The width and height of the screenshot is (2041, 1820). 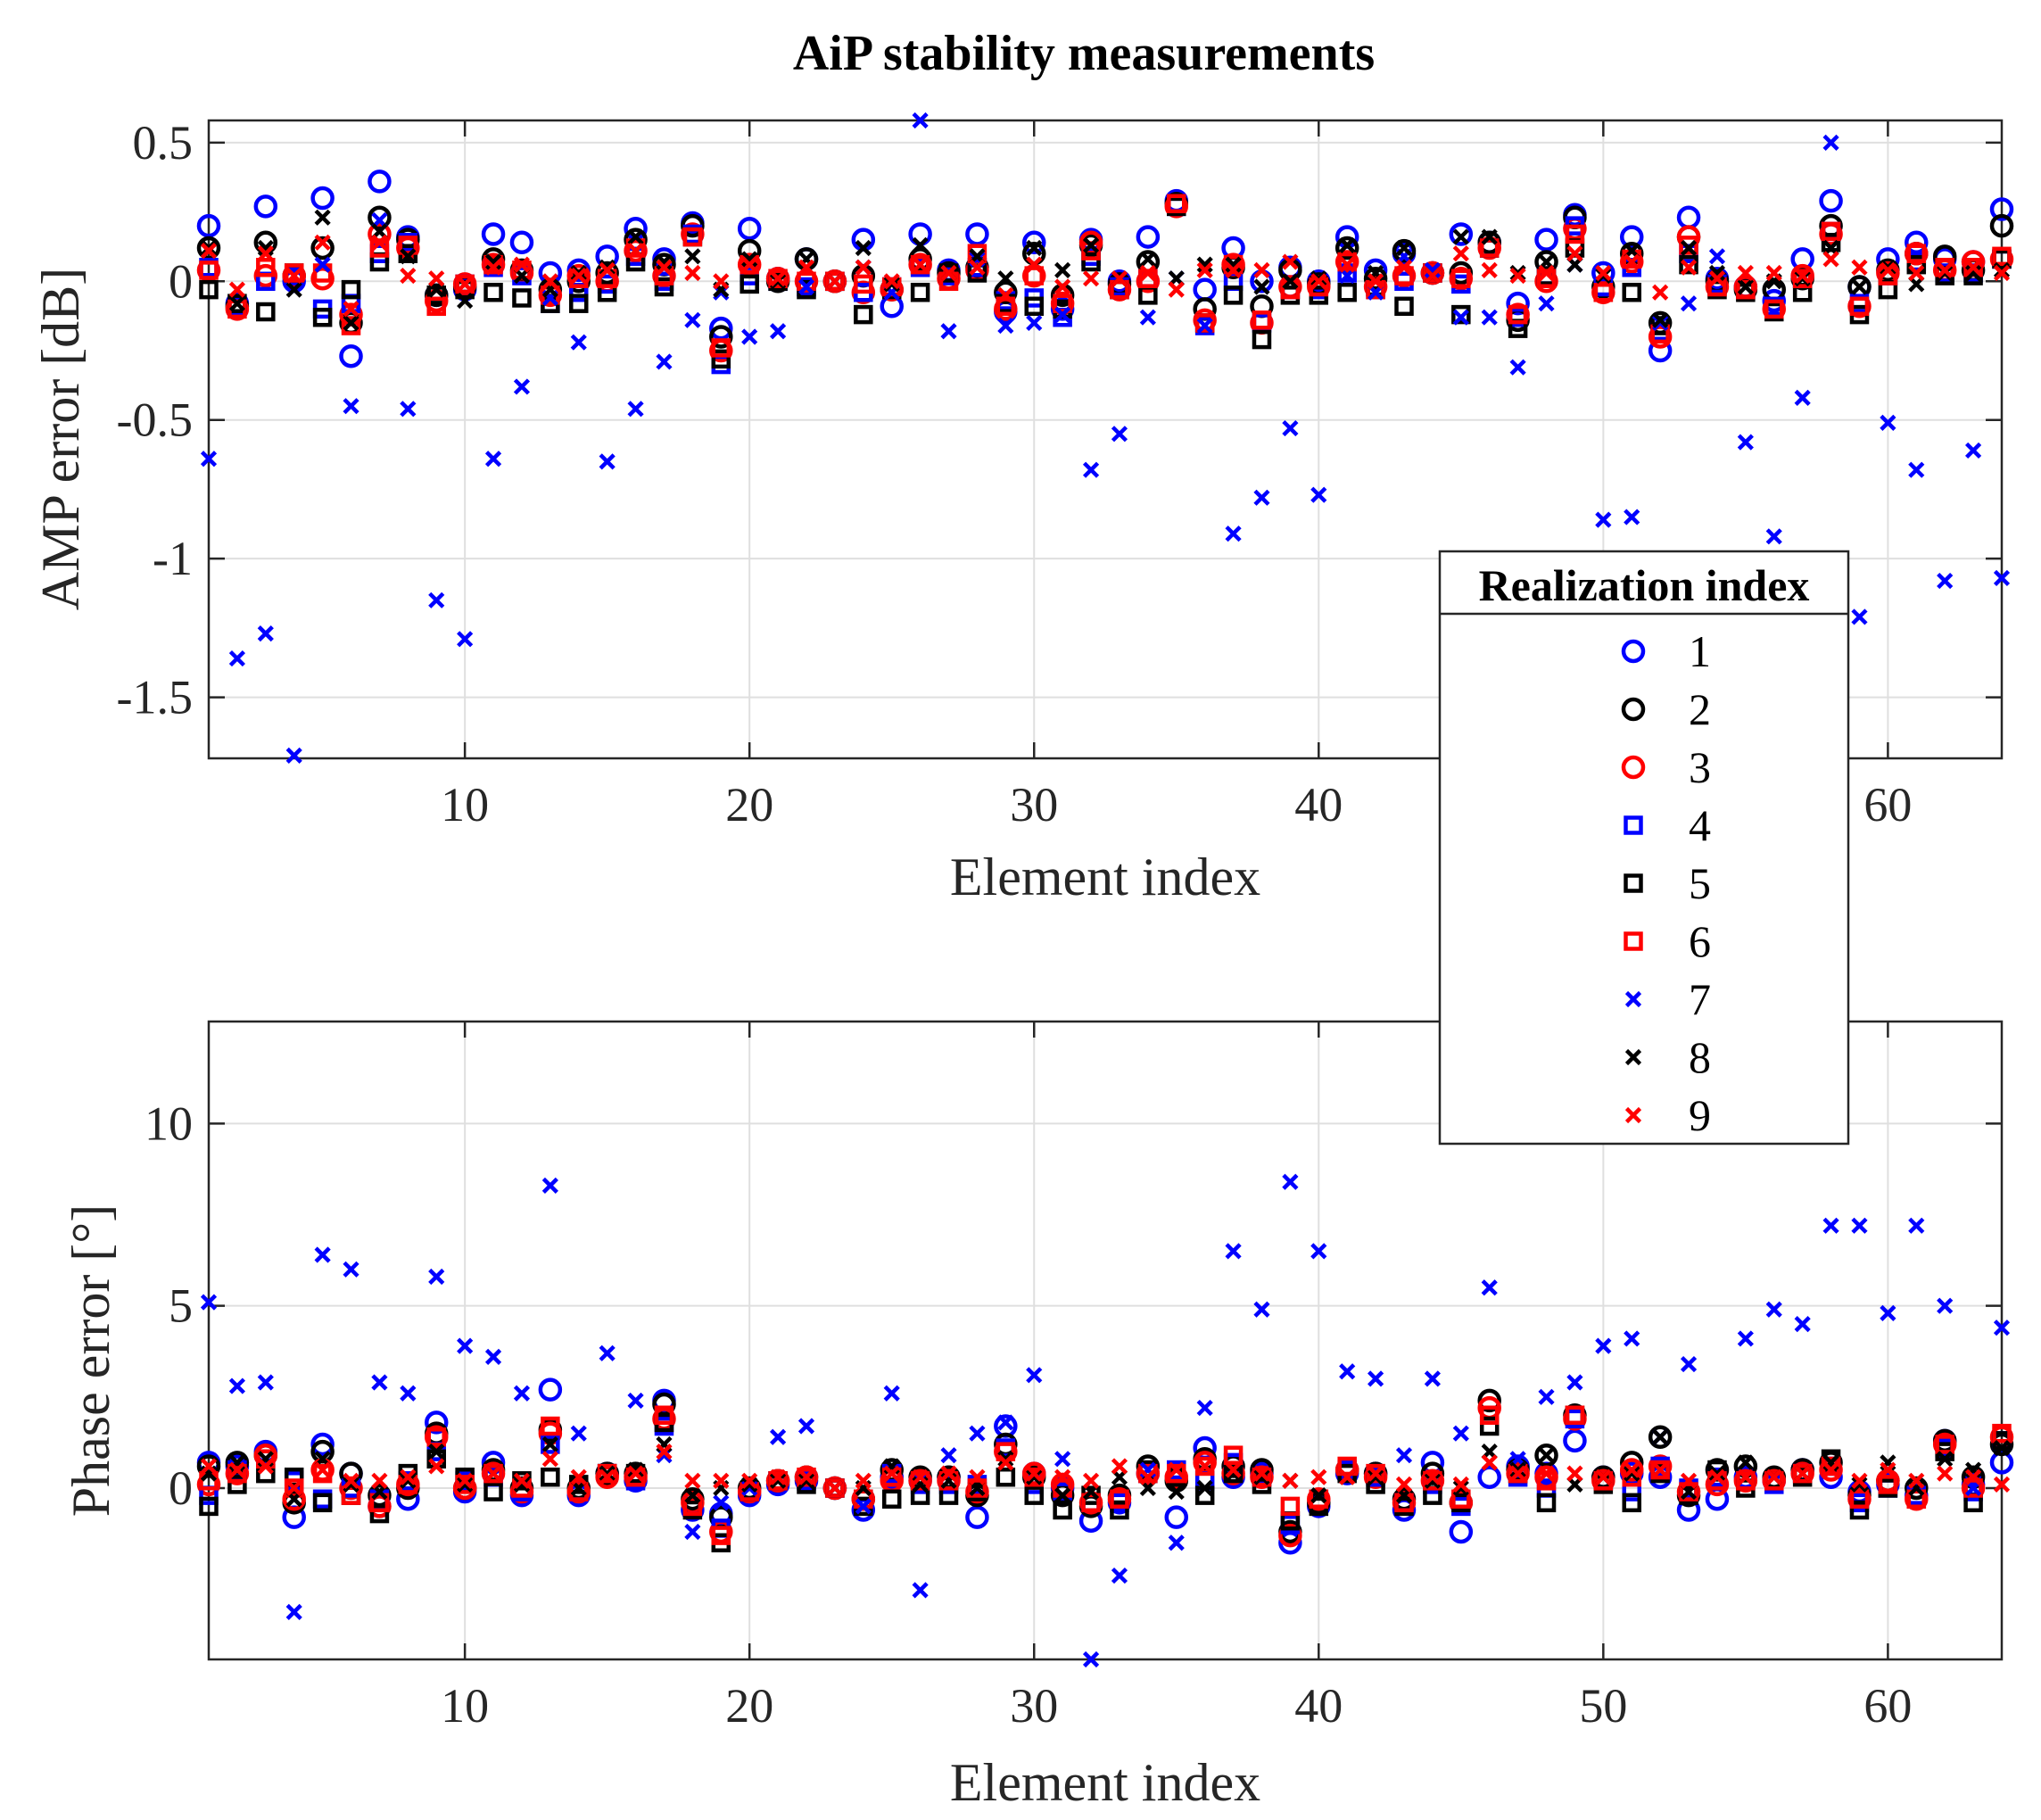 I want to click on legend-label-5: 5, so click(x=1700, y=883).